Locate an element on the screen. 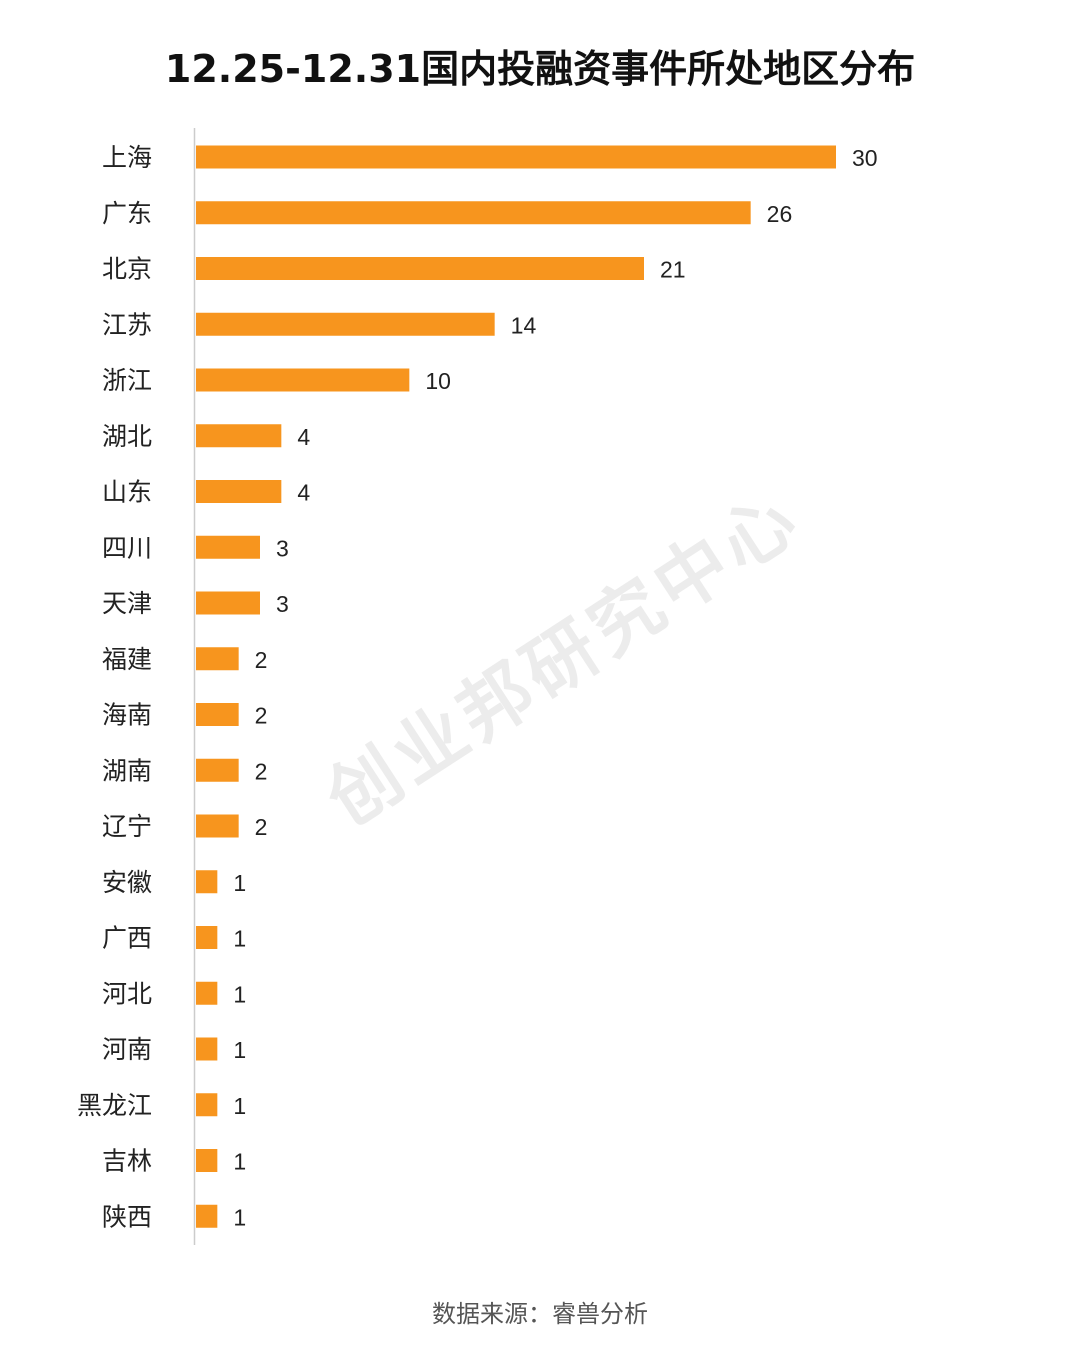 This screenshot has height=1352, width=1080. data-label: 30 is located at coordinates (865, 158).